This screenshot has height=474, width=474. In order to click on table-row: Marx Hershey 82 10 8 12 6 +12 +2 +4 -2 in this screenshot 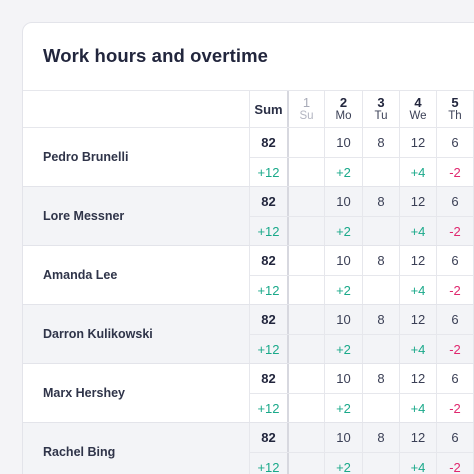, I will do `click(248, 393)`.